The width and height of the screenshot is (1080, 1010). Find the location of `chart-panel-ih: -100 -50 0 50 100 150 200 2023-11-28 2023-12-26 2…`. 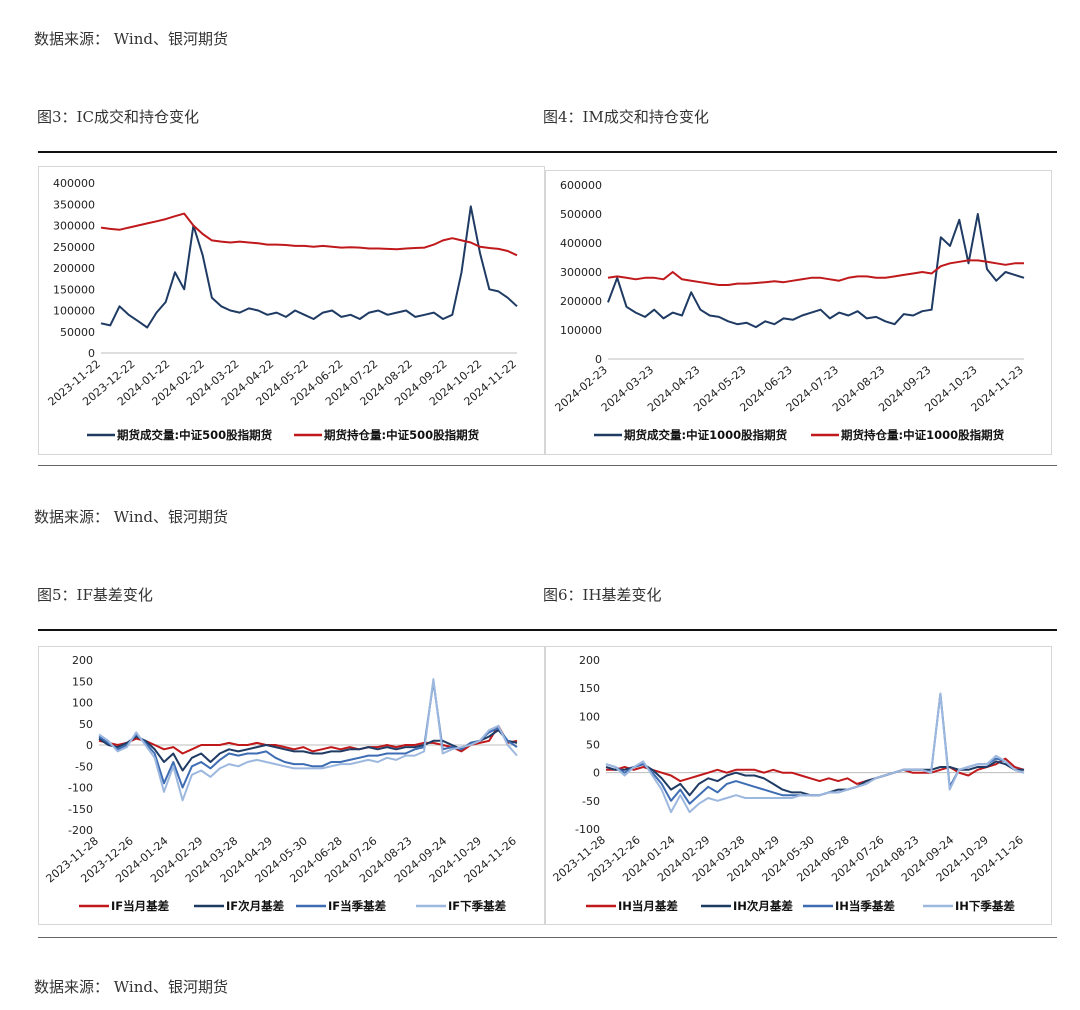

chart-panel-ih: -100 -50 0 50 100 150 200 2023-11-28 2023-12-26 2… is located at coordinates (798, 785).